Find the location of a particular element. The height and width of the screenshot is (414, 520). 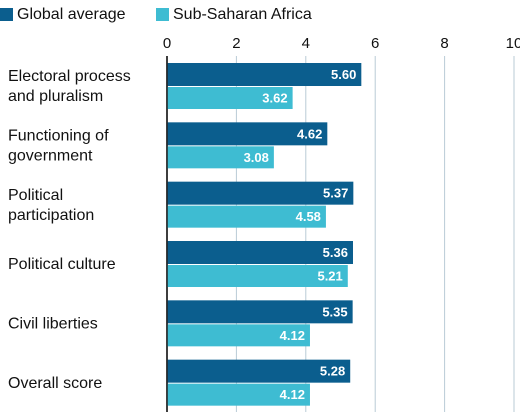

category-label: Political culture is located at coordinates (62, 264).